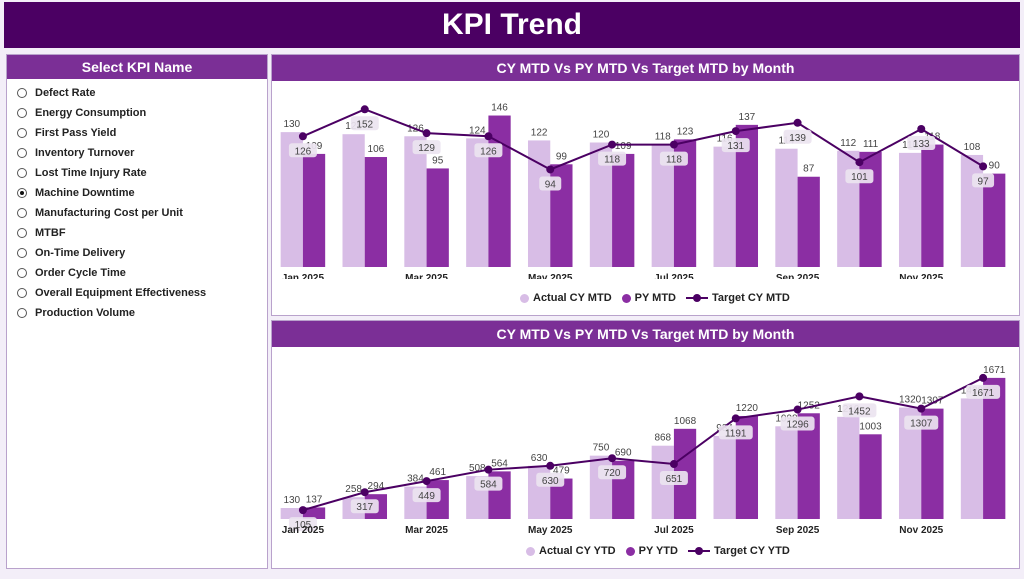 The image size is (1024, 579). What do you see at coordinates (685, 421) in the screenshot?
I see `data-label: 1068` at bounding box center [685, 421].